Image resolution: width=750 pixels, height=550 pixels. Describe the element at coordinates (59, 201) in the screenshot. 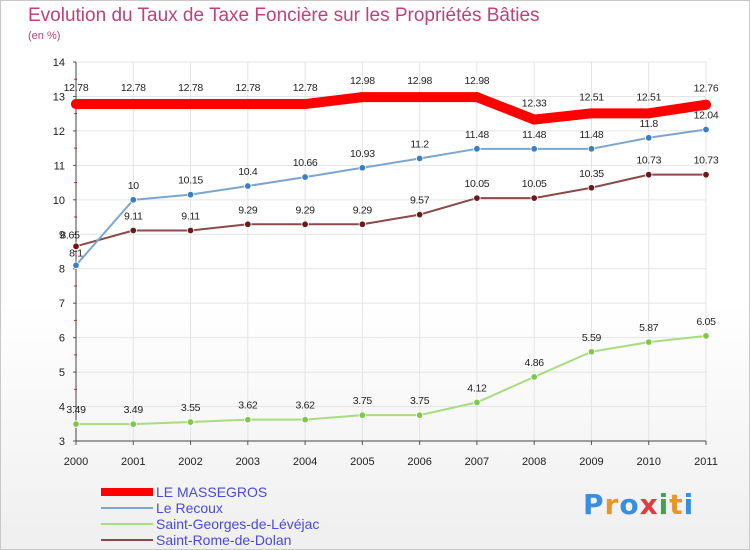

I see `y-tick-label: 10` at that location.